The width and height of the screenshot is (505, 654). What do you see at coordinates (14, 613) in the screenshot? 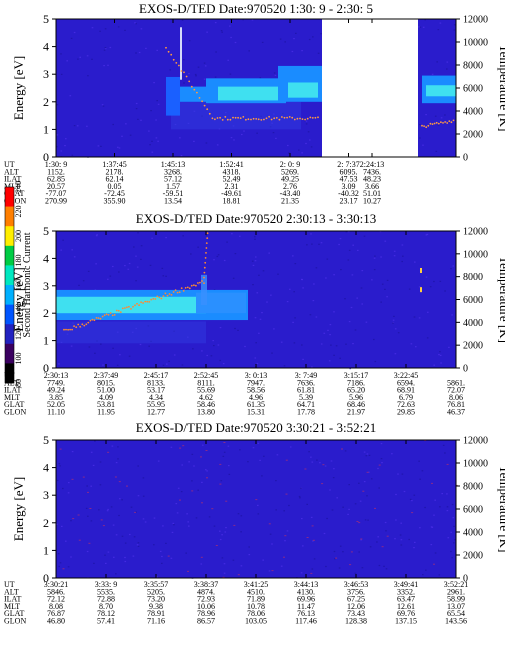
I see `row-label-glat: GLAT` at bounding box center [14, 613].